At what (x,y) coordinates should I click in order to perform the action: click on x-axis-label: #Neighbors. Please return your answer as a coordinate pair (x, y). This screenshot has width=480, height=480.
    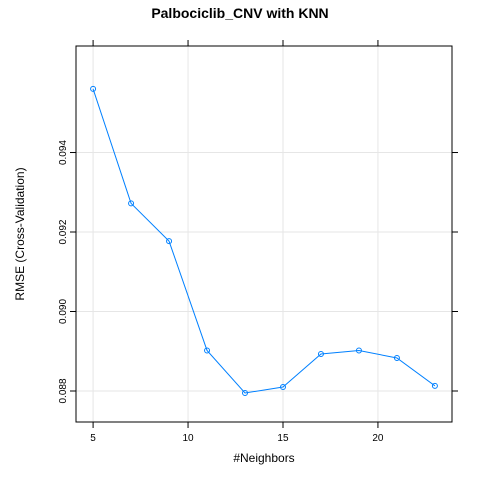
    Looking at the image, I should click on (263, 458).